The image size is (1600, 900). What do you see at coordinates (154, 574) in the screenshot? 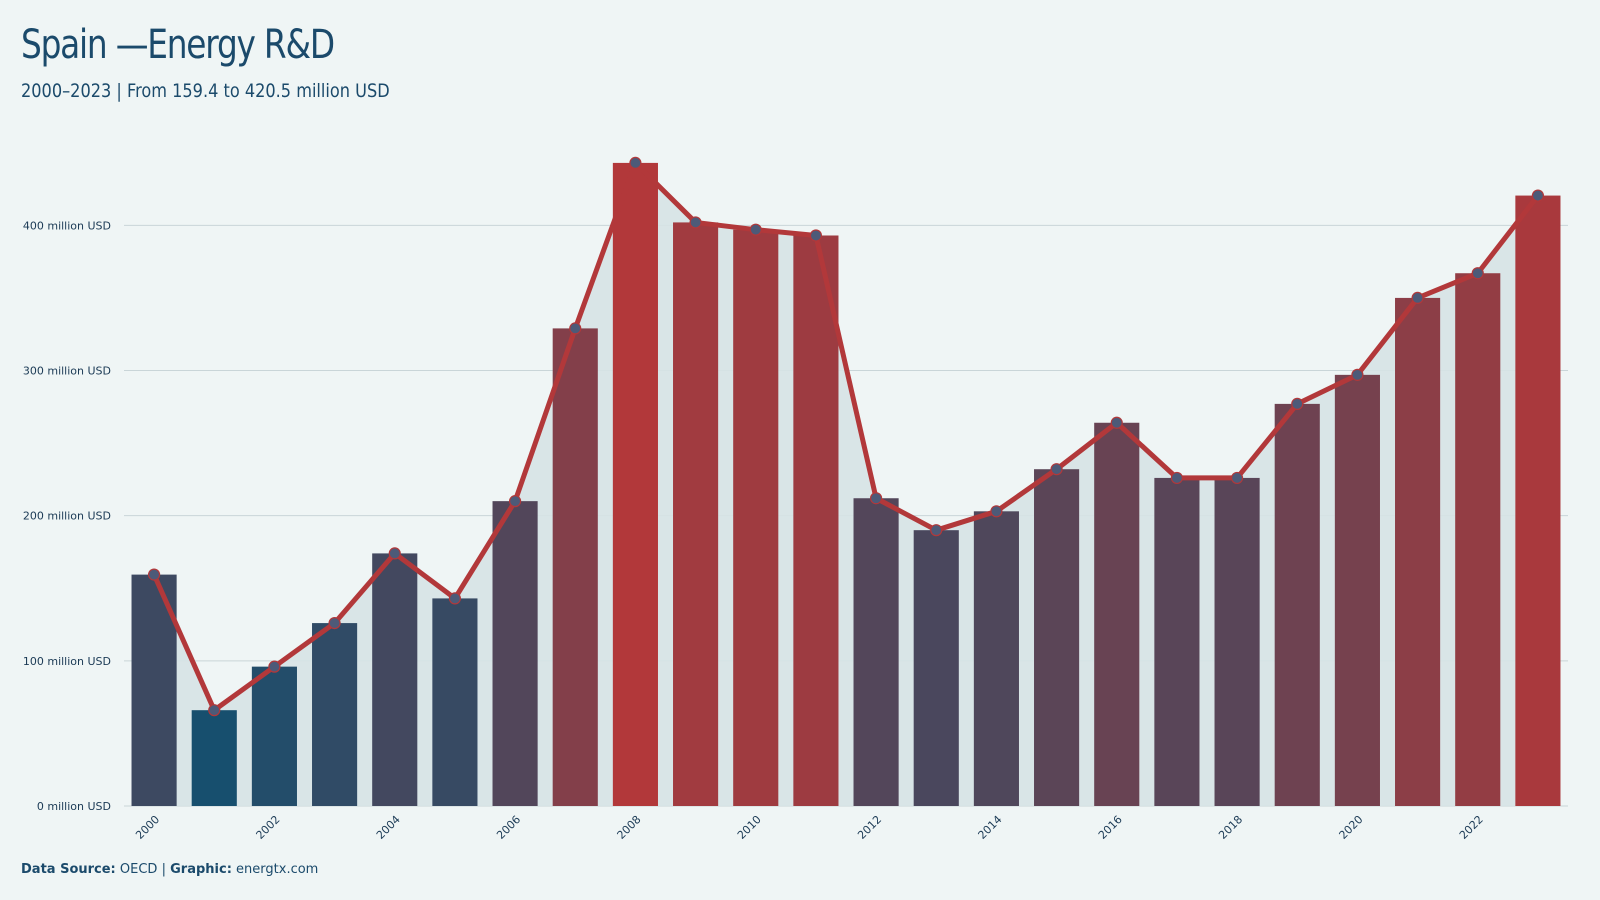
I see `point-2000` at bounding box center [154, 574].